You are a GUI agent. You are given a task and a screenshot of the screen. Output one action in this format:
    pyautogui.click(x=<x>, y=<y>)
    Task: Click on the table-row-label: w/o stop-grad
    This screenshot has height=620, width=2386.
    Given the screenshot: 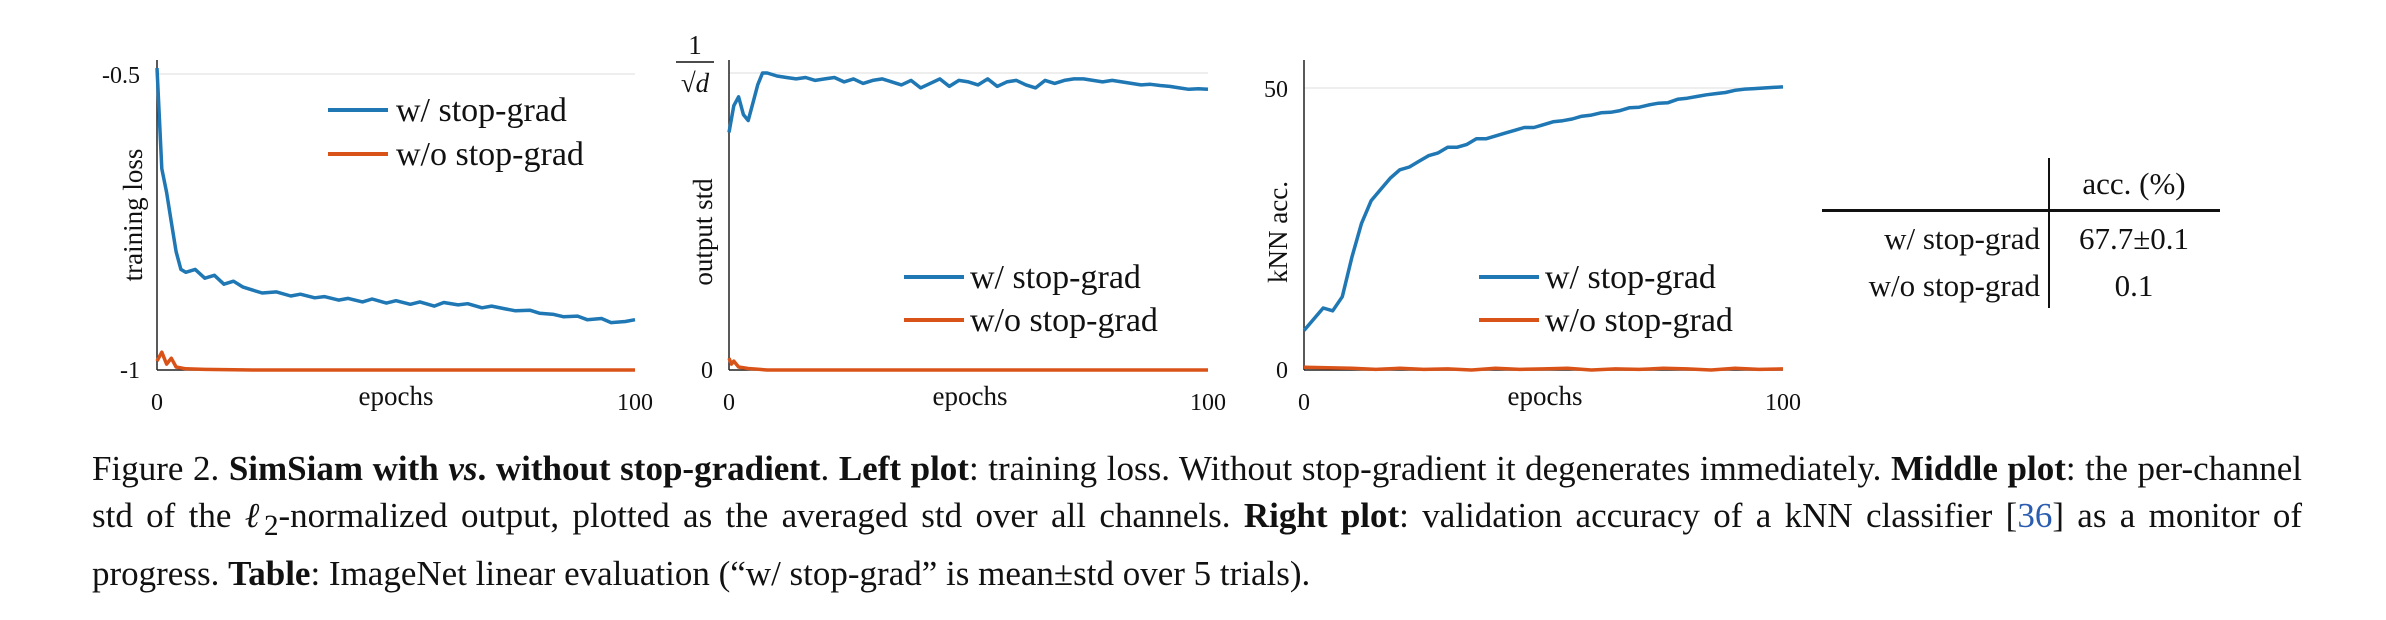 What is the action you would take?
    pyautogui.click(x=1954, y=285)
    